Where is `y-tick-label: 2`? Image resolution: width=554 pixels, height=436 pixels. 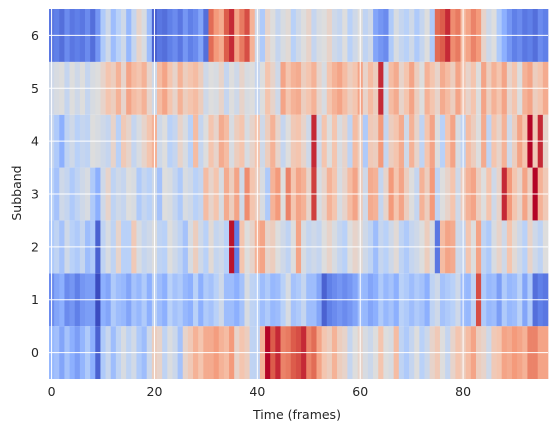
y-tick-label: 2 is located at coordinates (35, 246).